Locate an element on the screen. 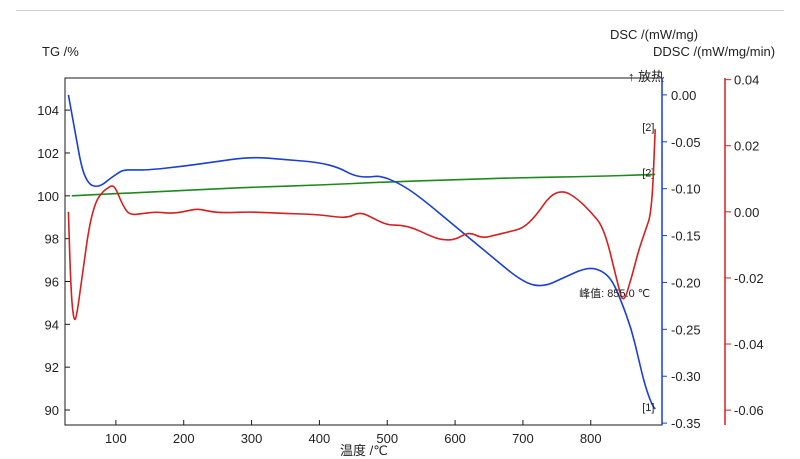 This screenshot has height=459, width=800. ddsc-series-end-label: [2] is located at coordinates (648, 128).